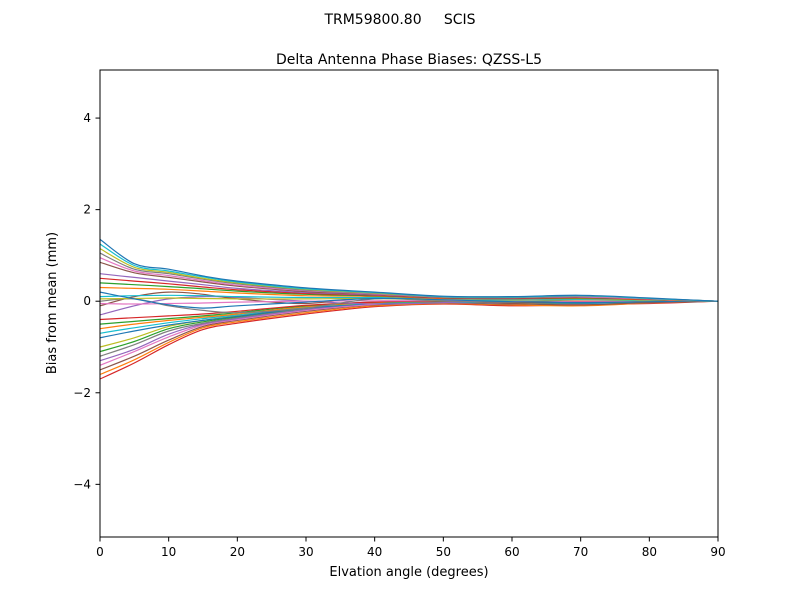 The height and width of the screenshot is (600, 800). What do you see at coordinates (87, 210) in the screenshot?
I see `y-tick-label: 2` at bounding box center [87, 210].